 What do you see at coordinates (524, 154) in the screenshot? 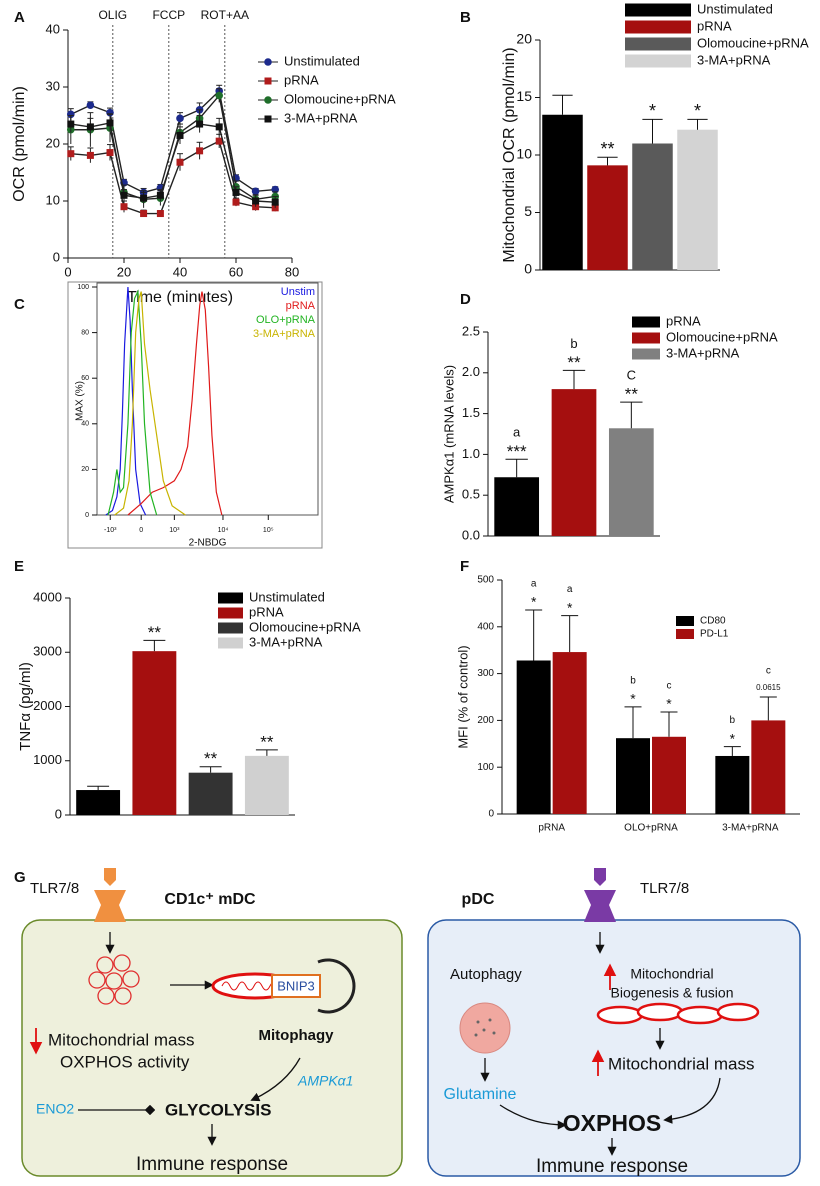
I see `y-tick-label: 10` at bounding box center [524, 154].